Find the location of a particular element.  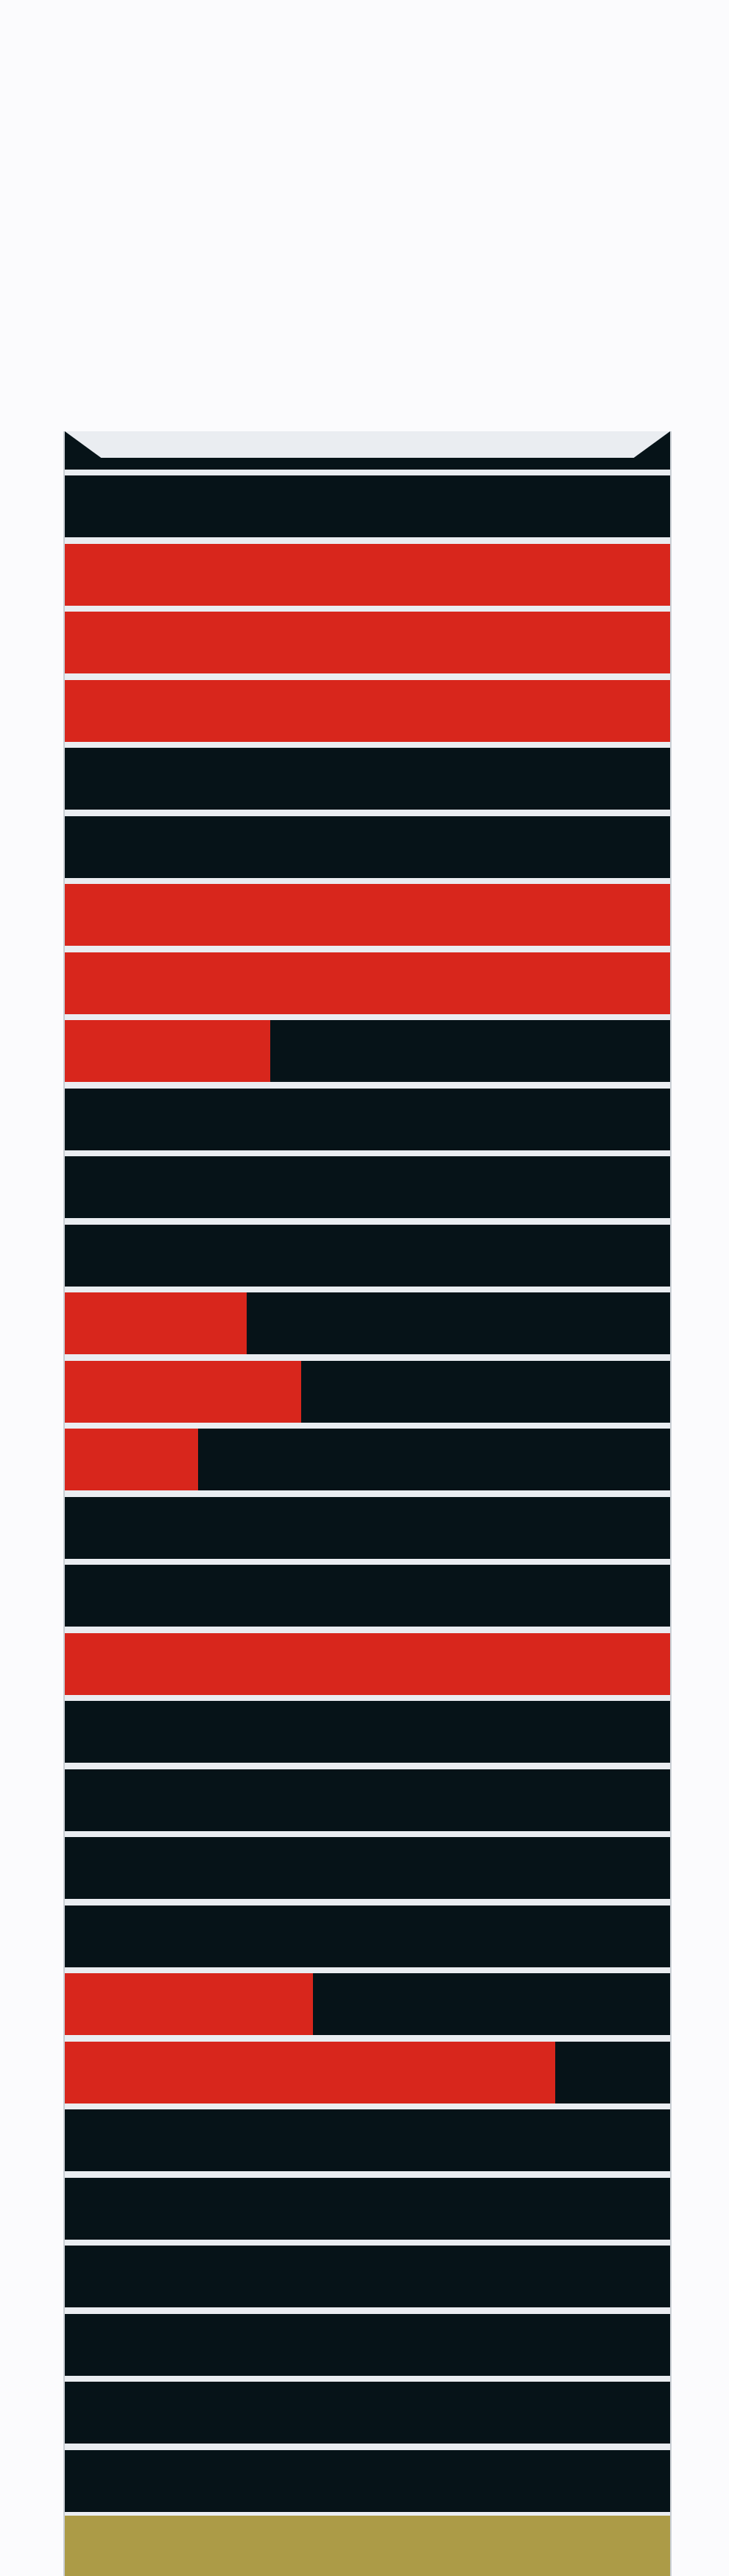

meter-cap is located at coordinates (367, 450).